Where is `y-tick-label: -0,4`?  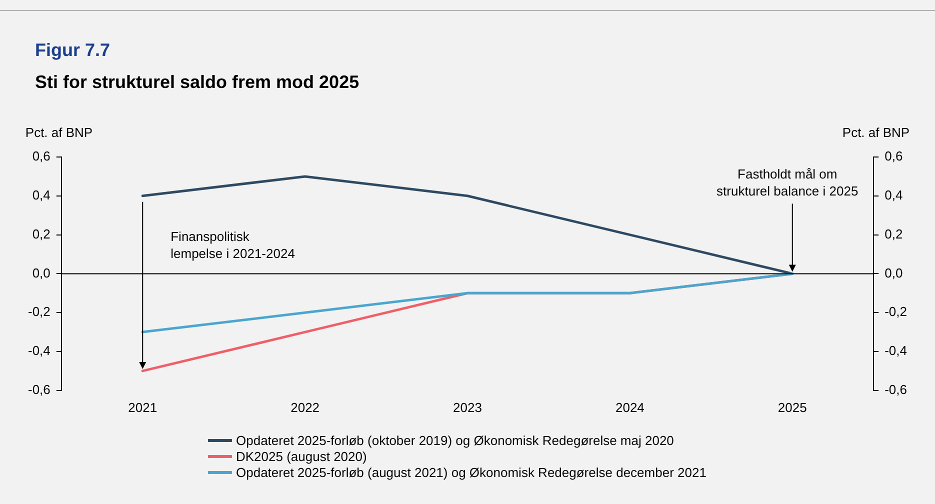 y-tick-label: -0,4 is located at coordinates (39, 350).